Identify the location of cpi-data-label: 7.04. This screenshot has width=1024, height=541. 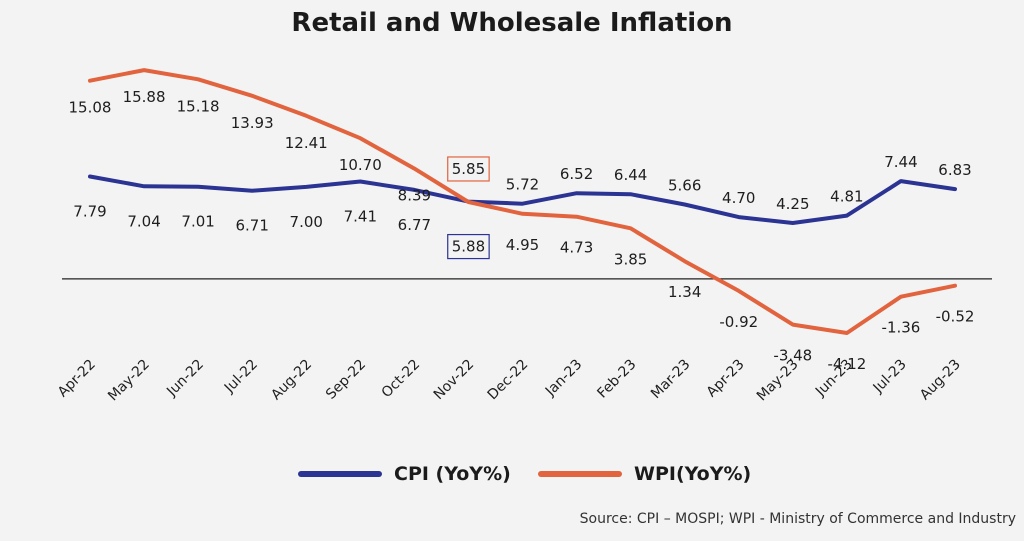
(143, 221).